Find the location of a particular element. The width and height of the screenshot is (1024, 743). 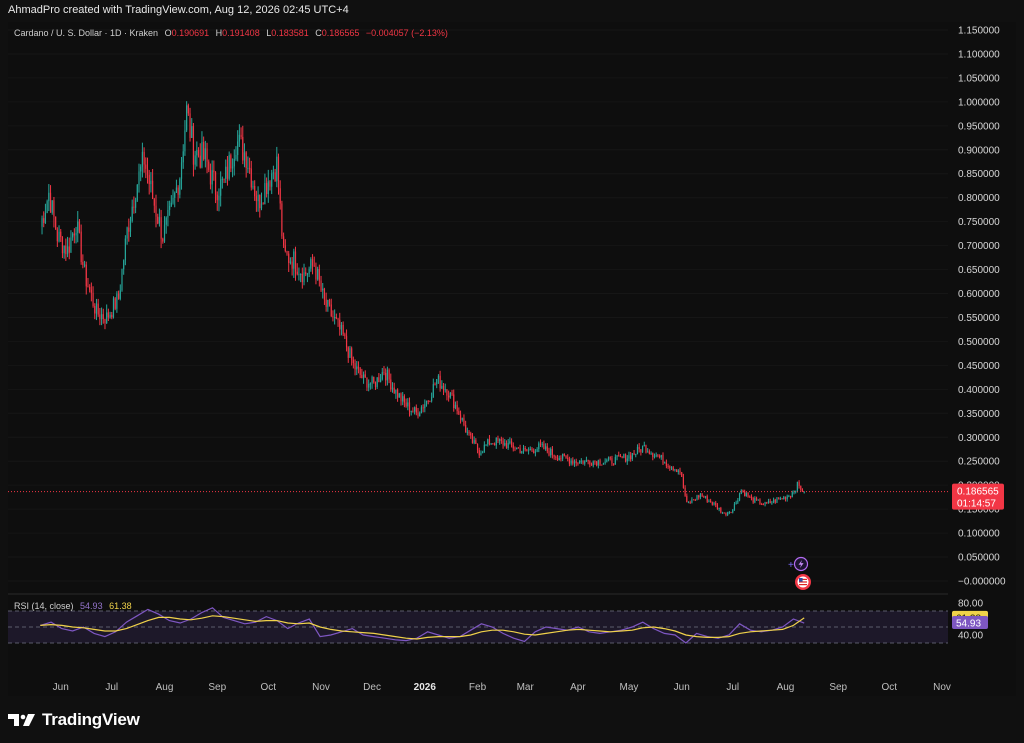

price-tick-label: 0.950000 is located at coordinates (979, 126).